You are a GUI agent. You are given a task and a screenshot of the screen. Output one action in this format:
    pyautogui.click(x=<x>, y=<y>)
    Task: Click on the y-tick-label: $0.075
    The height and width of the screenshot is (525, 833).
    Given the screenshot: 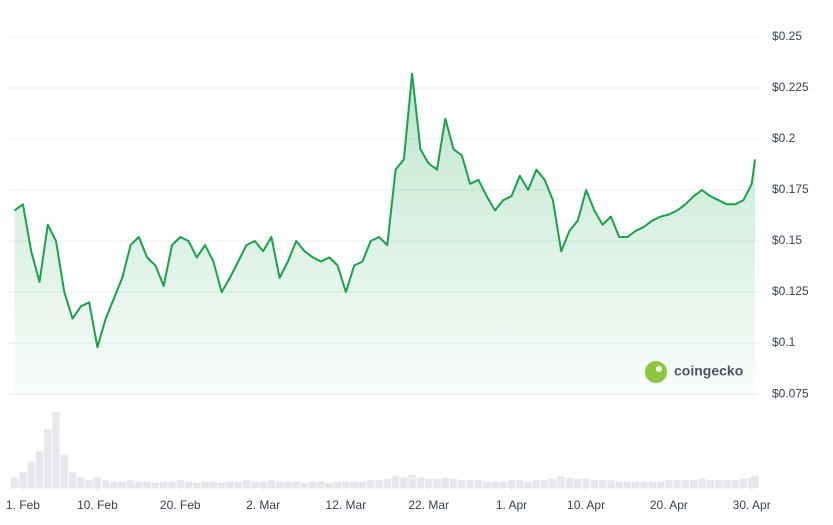 What is the action you would take?
    pyautogui.click(x=790, y=393)
    